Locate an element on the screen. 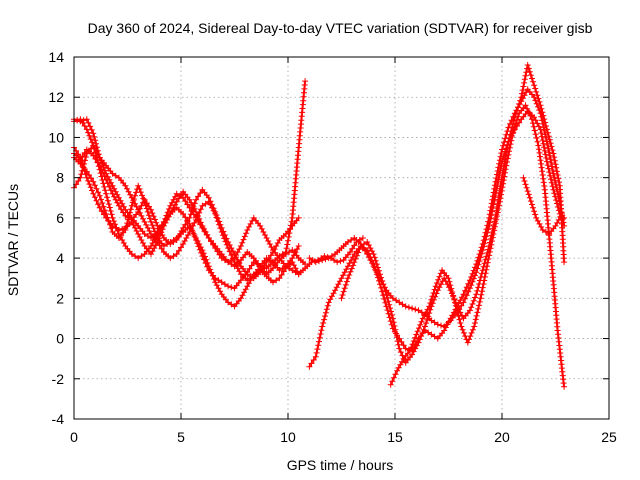 Image resolution: width=640 pixels, height=480 pixels. x-tick-label: 5 is located at coordinates (181, 437).